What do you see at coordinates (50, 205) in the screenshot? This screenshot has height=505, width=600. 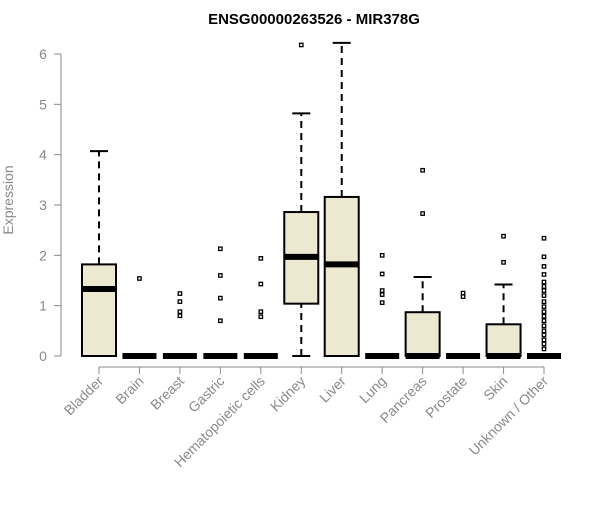 I see `y-axis: 0 1 2 3 4 5 6` at bounding box center [50, 205].